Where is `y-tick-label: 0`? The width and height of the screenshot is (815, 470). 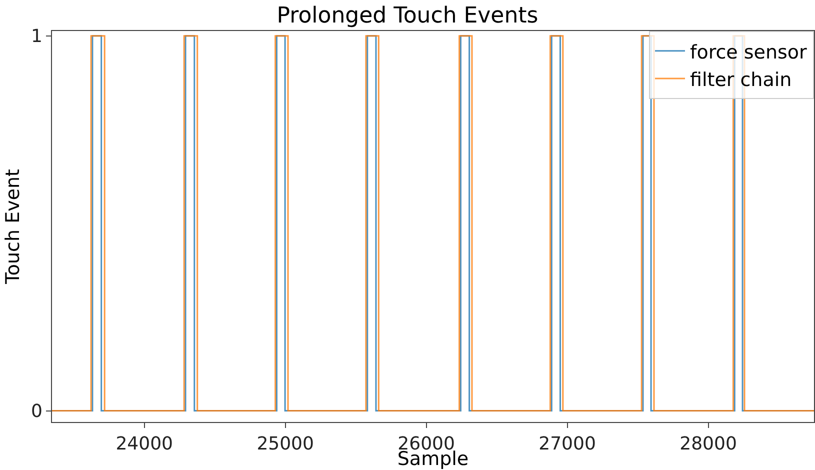
y-tick-label: 0 is located at coordinates (36, 411).